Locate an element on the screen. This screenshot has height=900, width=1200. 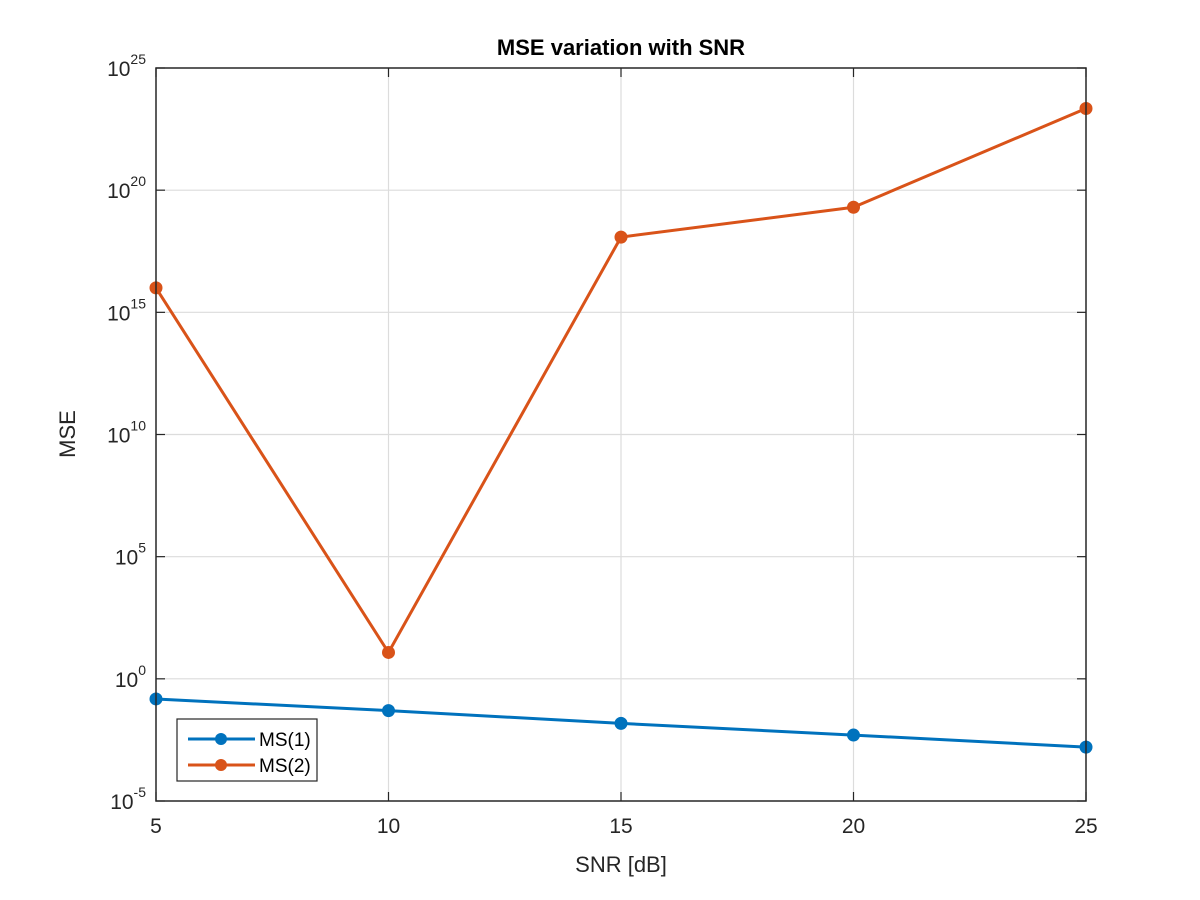
legend: MS(1) MS(2) is located at coordinates (247, 750).